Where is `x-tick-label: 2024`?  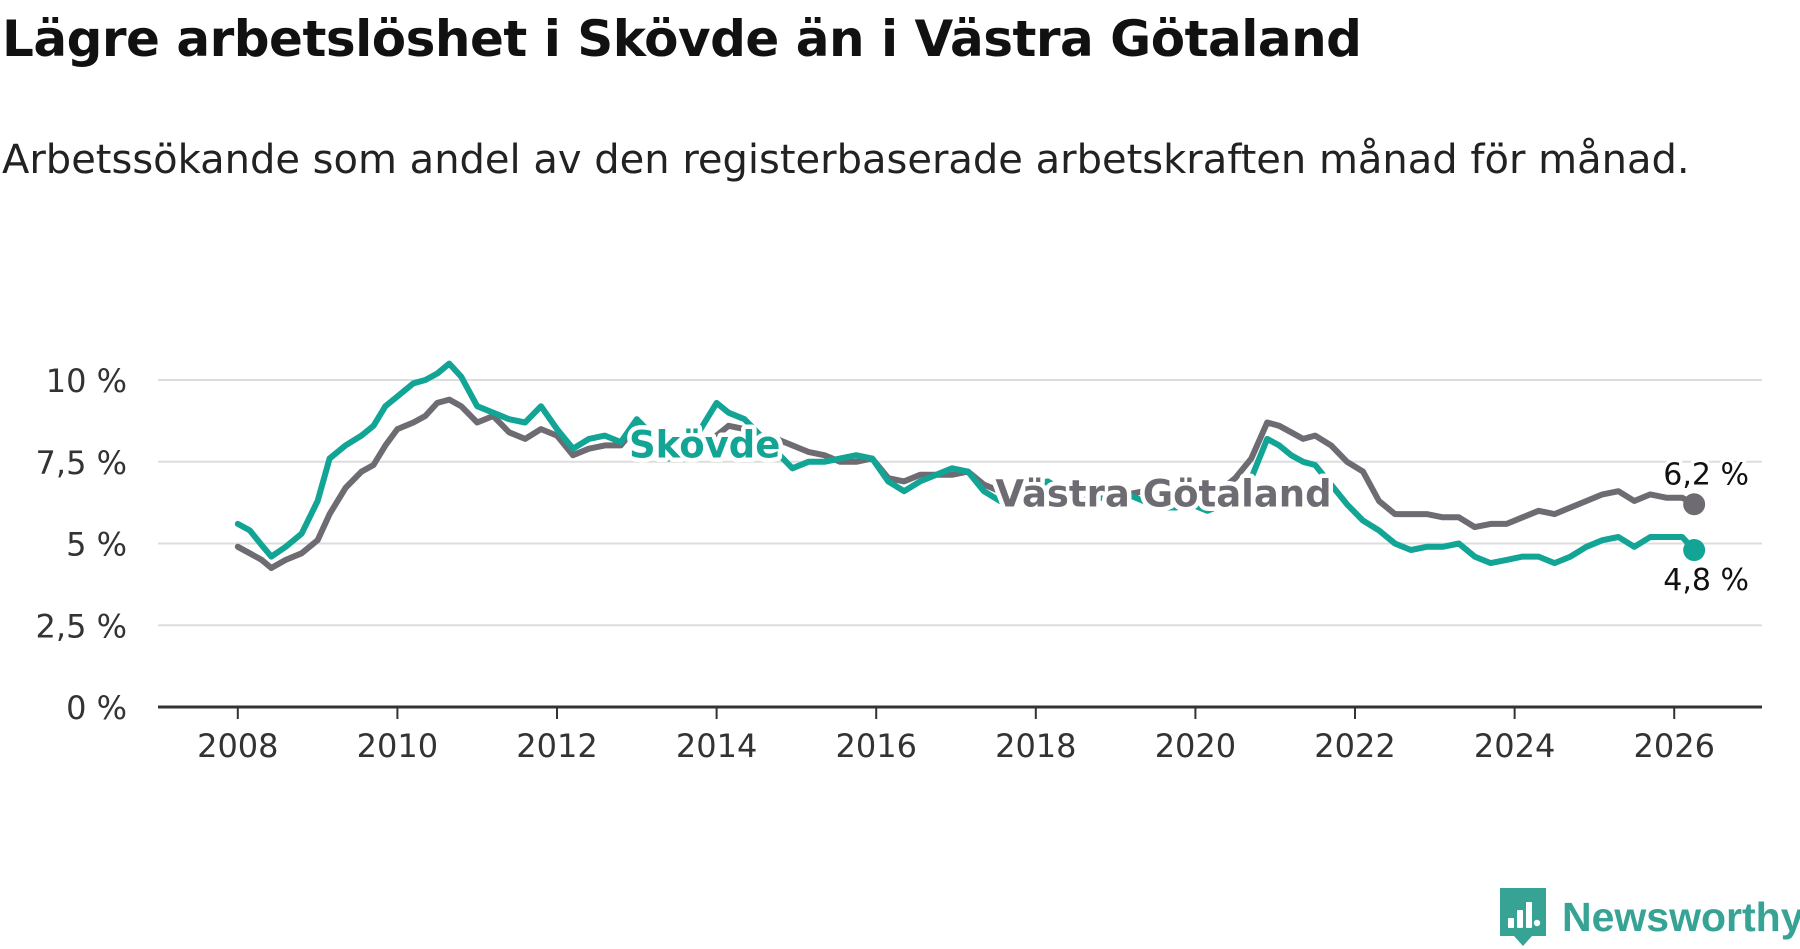
x-tick-label: 2024 is located at coordinates (1514, 746).